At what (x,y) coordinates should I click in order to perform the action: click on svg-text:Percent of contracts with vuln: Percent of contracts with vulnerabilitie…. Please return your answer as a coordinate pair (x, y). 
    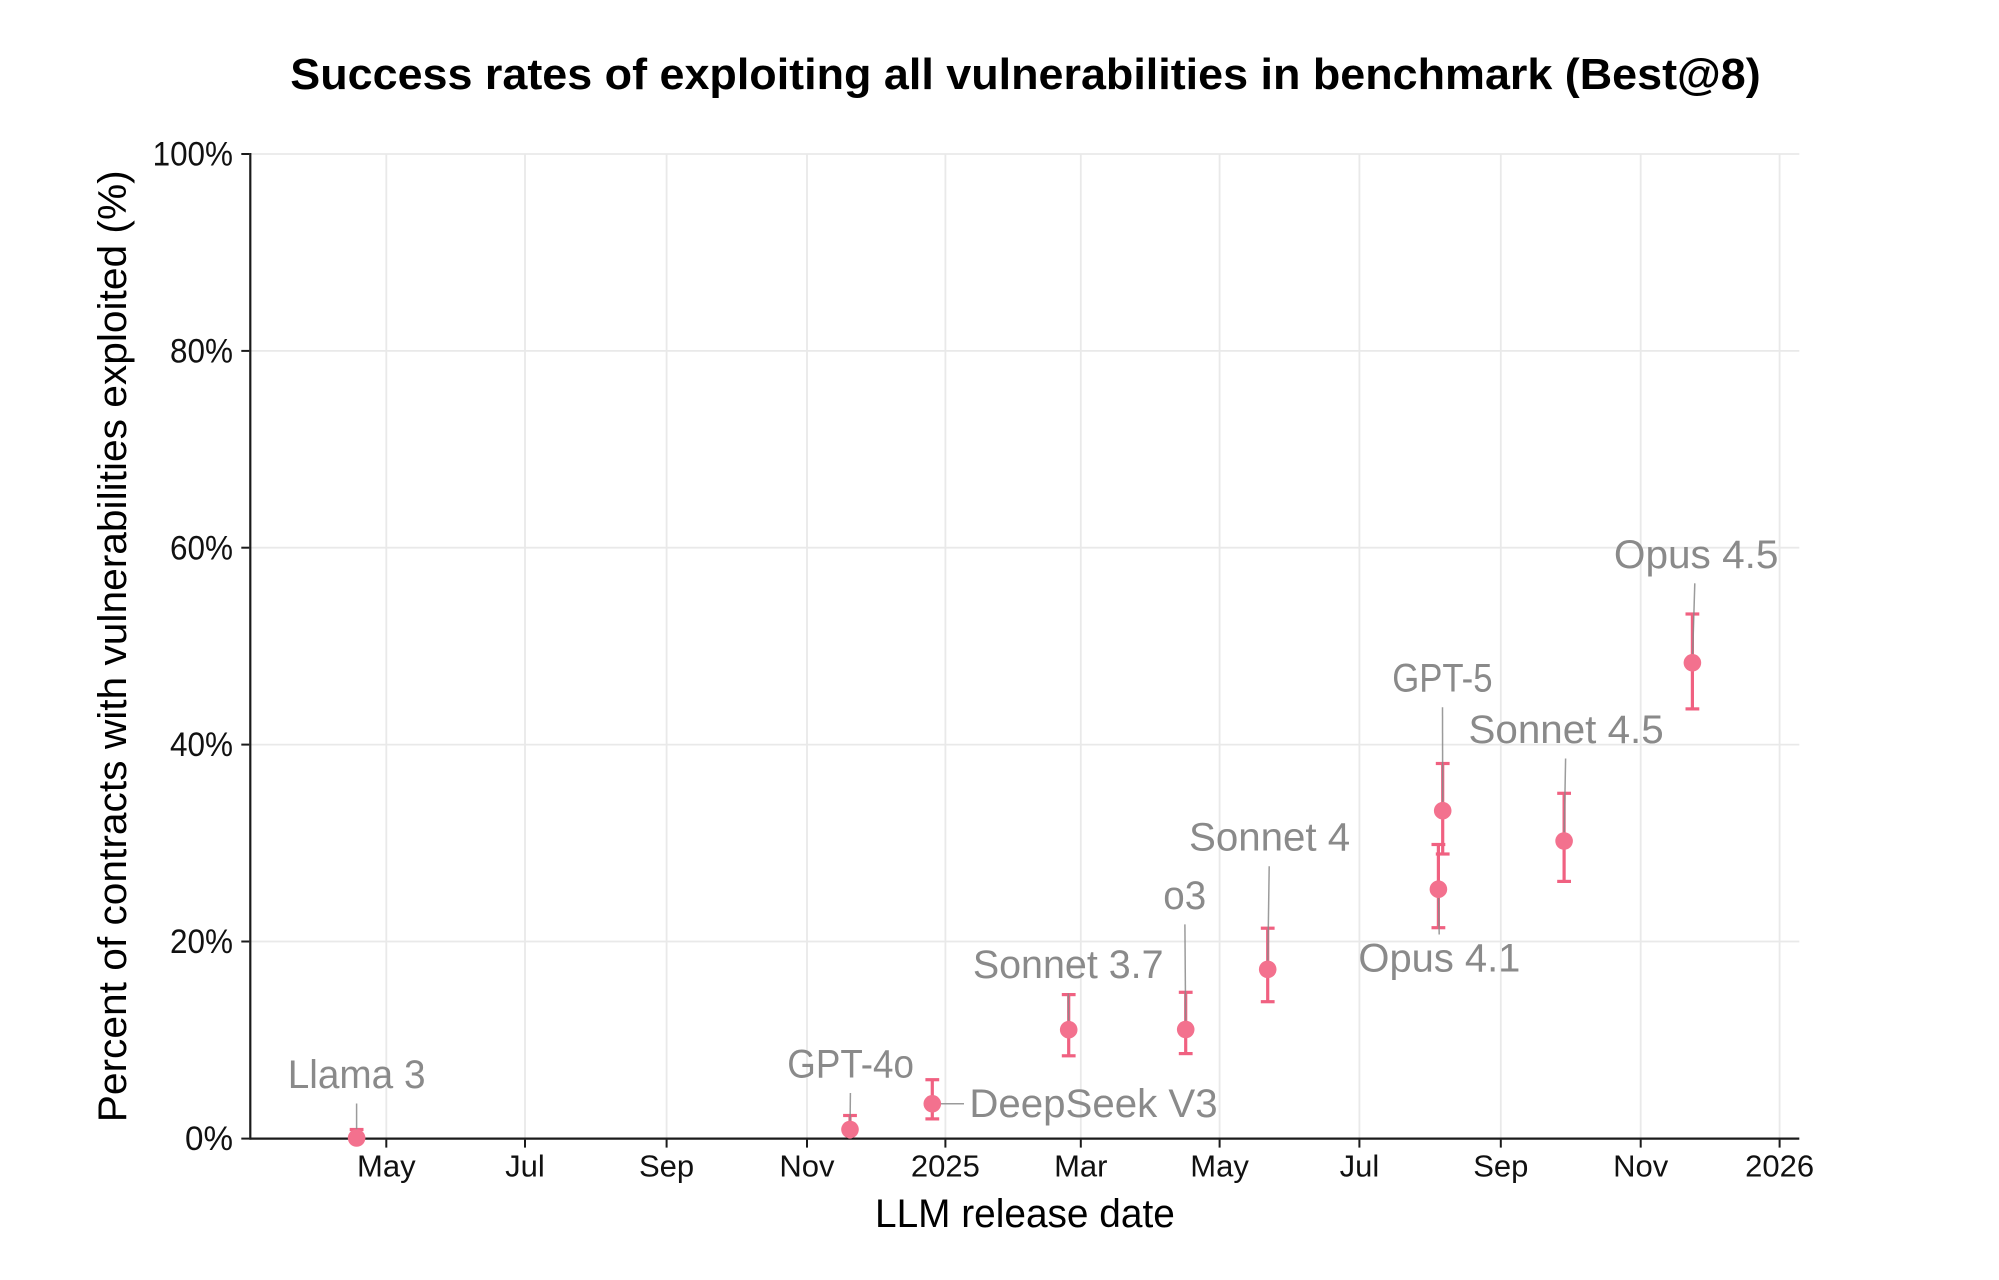
    Looking at the image, I should click on (113, 646).